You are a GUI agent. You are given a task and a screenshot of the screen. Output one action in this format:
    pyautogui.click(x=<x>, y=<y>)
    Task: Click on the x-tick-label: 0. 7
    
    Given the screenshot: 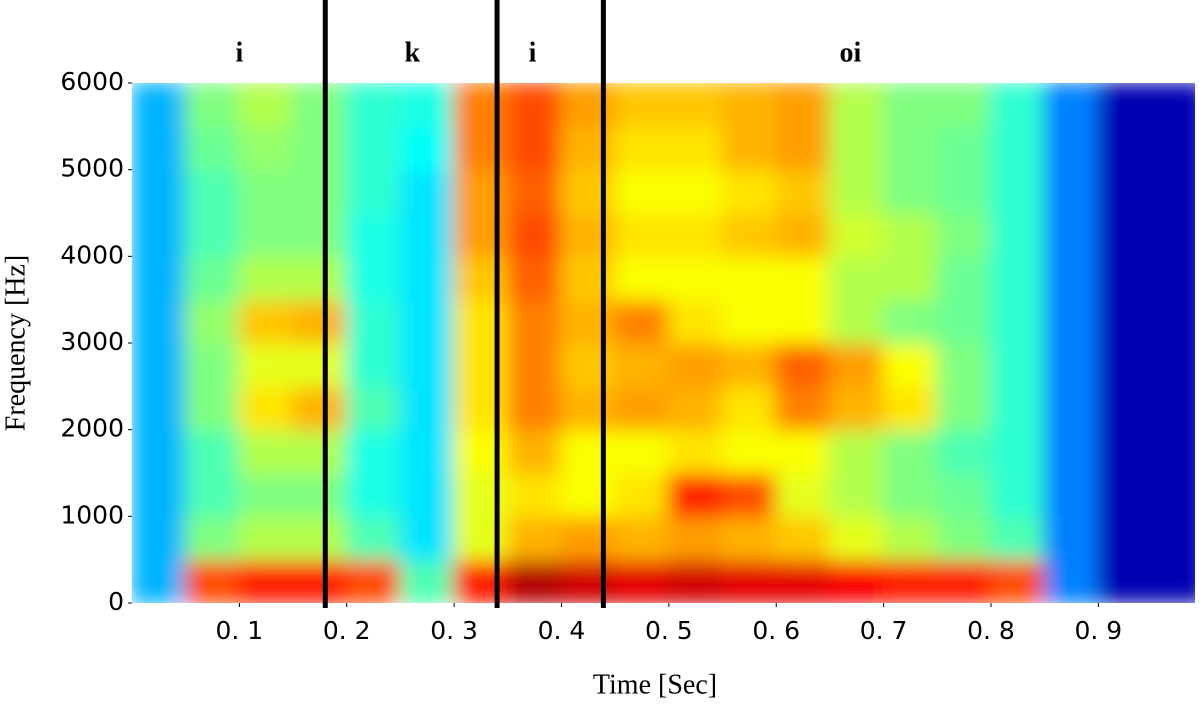 What is the action you would take?
    pyautogui.click(x=884, y=630)
    